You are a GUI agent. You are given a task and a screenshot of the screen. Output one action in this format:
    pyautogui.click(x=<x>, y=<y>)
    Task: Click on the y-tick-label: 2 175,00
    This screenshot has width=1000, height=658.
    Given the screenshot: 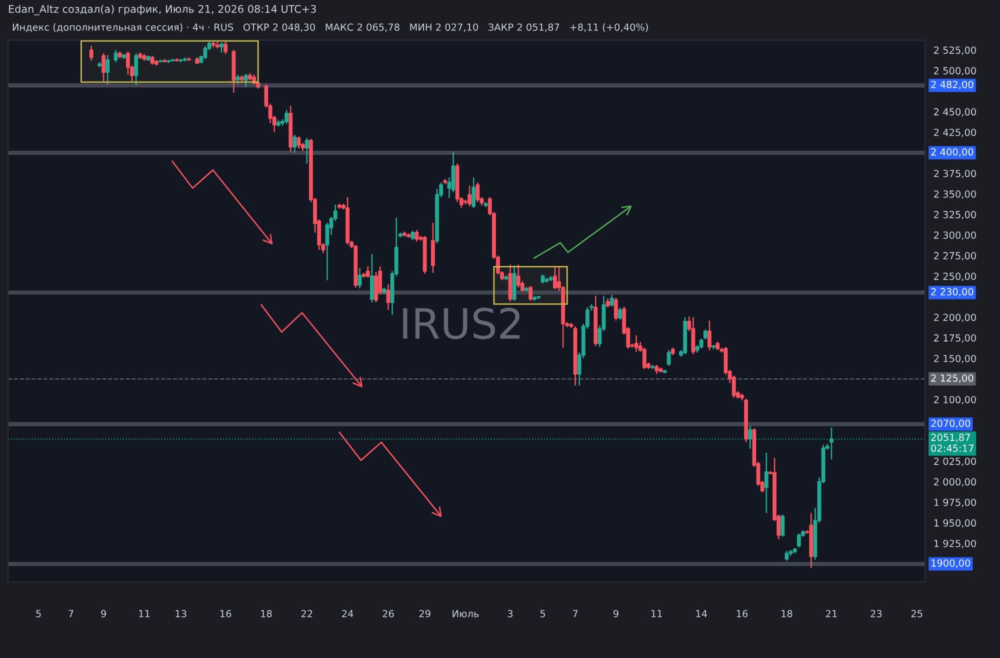 What is the action you would take?
    pyautogui.click(x=955, y=338)
    